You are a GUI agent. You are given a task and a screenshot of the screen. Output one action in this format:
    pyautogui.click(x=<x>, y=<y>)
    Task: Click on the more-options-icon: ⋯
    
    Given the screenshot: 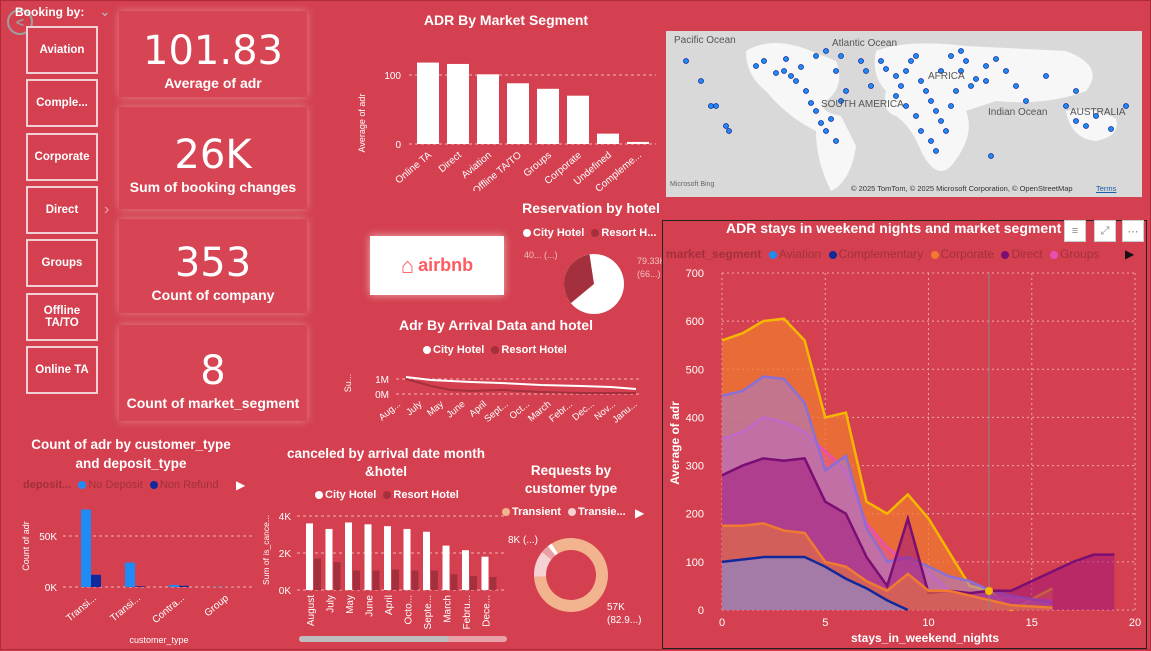 What is the action you would take?
    pyautogui.click(x=1133, y=231)
    